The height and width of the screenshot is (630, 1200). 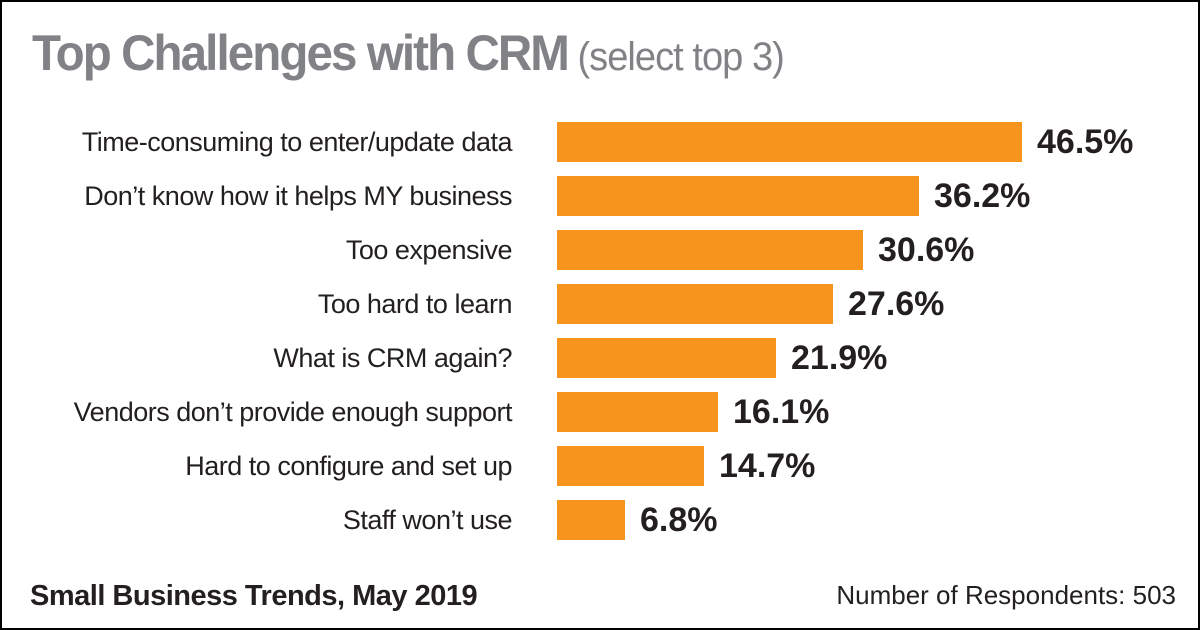 I want to click on value-label: 21.9%, so click(x=839, y=357).